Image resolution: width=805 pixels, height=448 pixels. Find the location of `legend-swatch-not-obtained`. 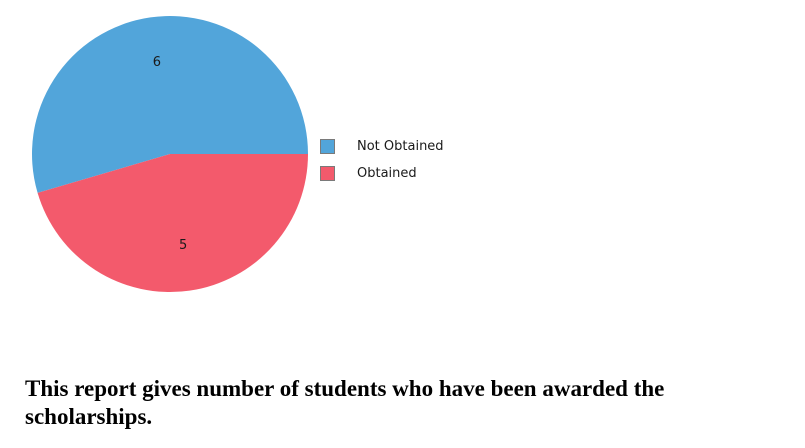

legend-swatch-not-obtained is located at coordinates (327, 146).